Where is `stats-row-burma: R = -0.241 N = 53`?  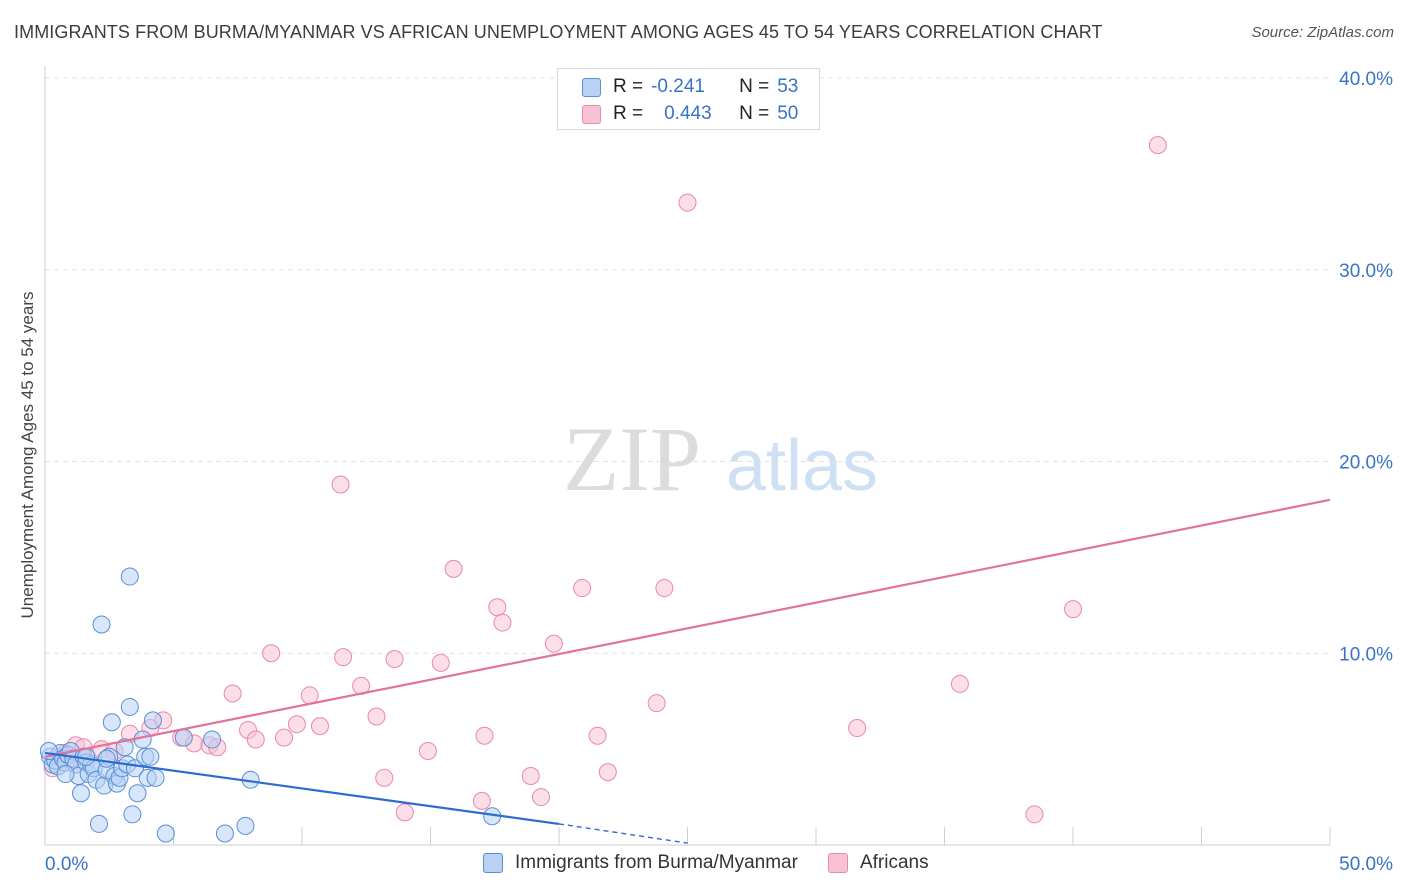 stats-row-burma: R = -0.241 N = 53 is located at coordinates (690, 87).